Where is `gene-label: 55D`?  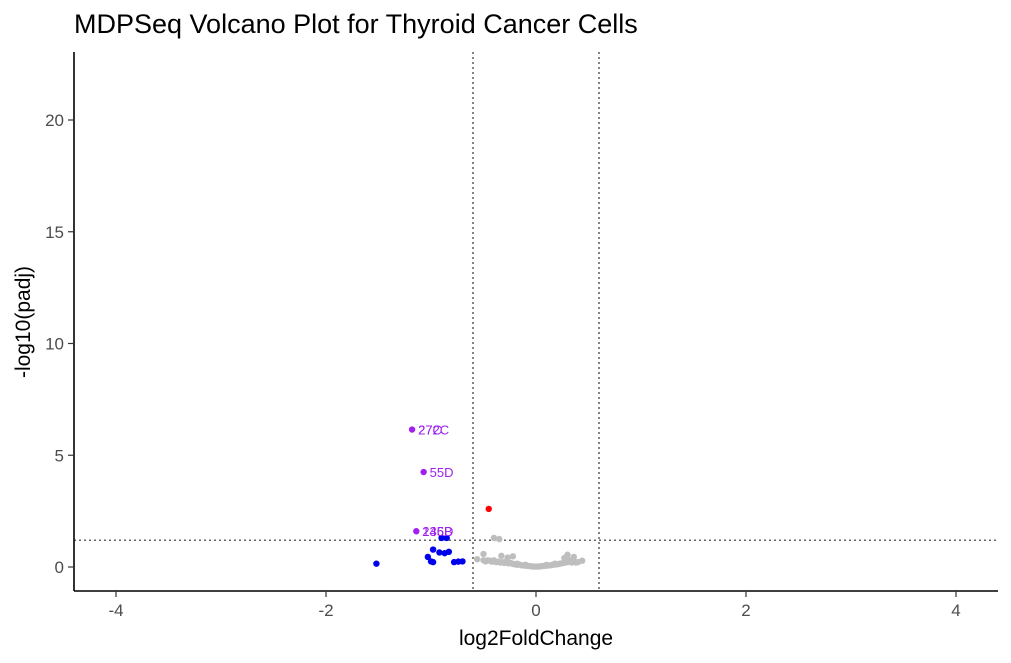 gene-label: 55D is located at coordinates (442, 472).